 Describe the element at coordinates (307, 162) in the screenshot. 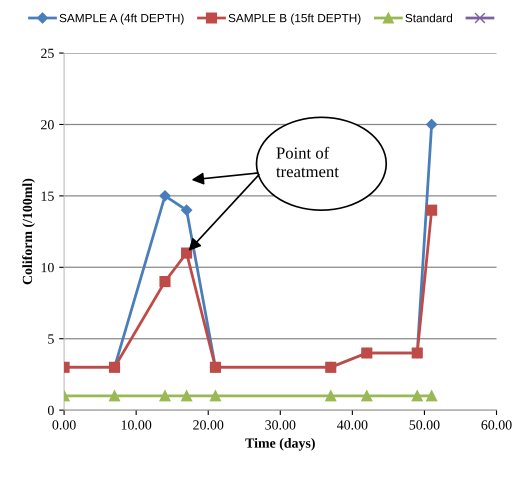

I see `annotation: Point of treatment` at that location.